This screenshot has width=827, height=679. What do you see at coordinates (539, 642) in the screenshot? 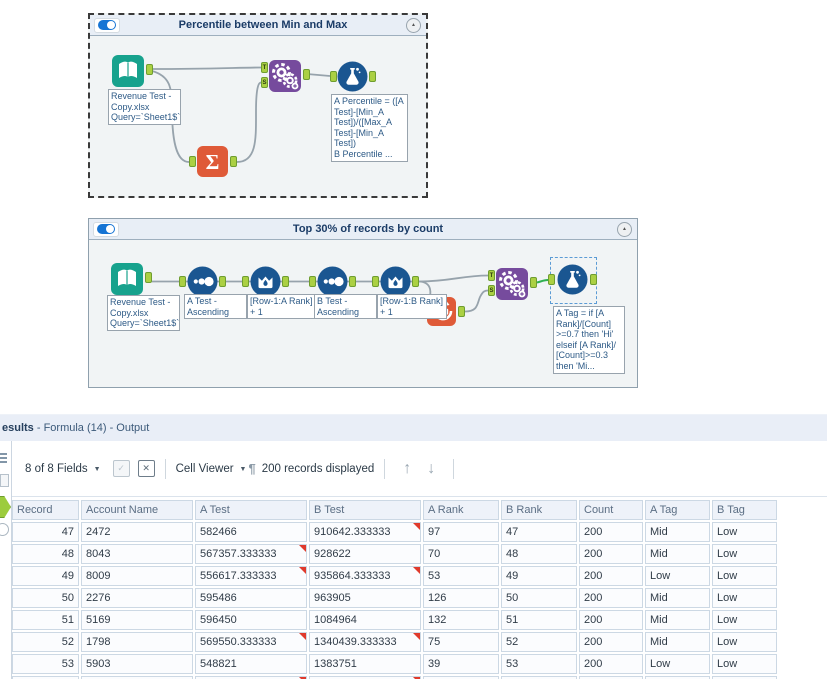
I see `table-cell: 52` at bounding box center [539, 642].